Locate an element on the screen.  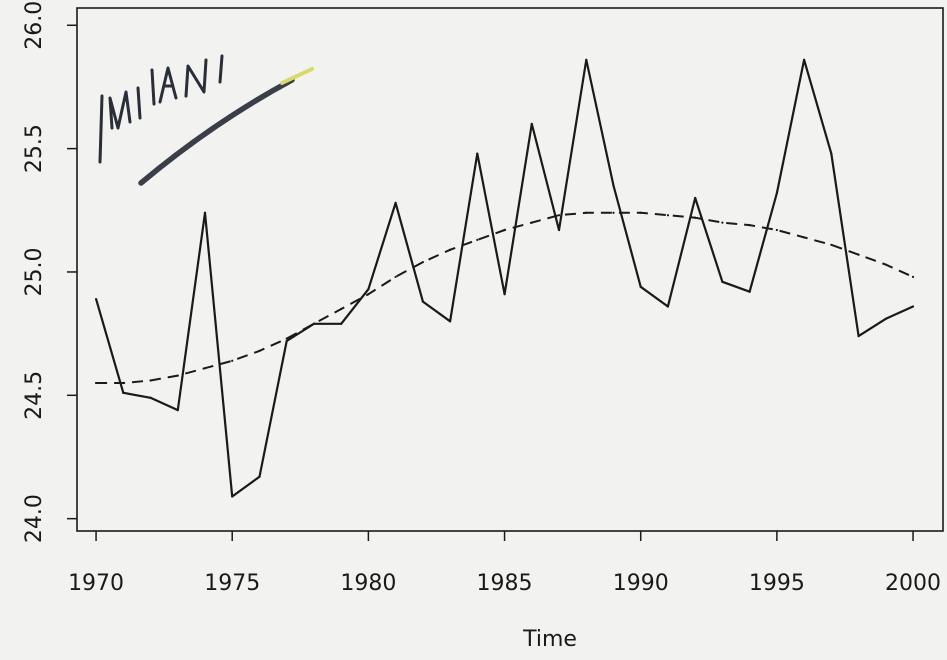
x-tick-label: 1990 is located at coordinates (641, 583).